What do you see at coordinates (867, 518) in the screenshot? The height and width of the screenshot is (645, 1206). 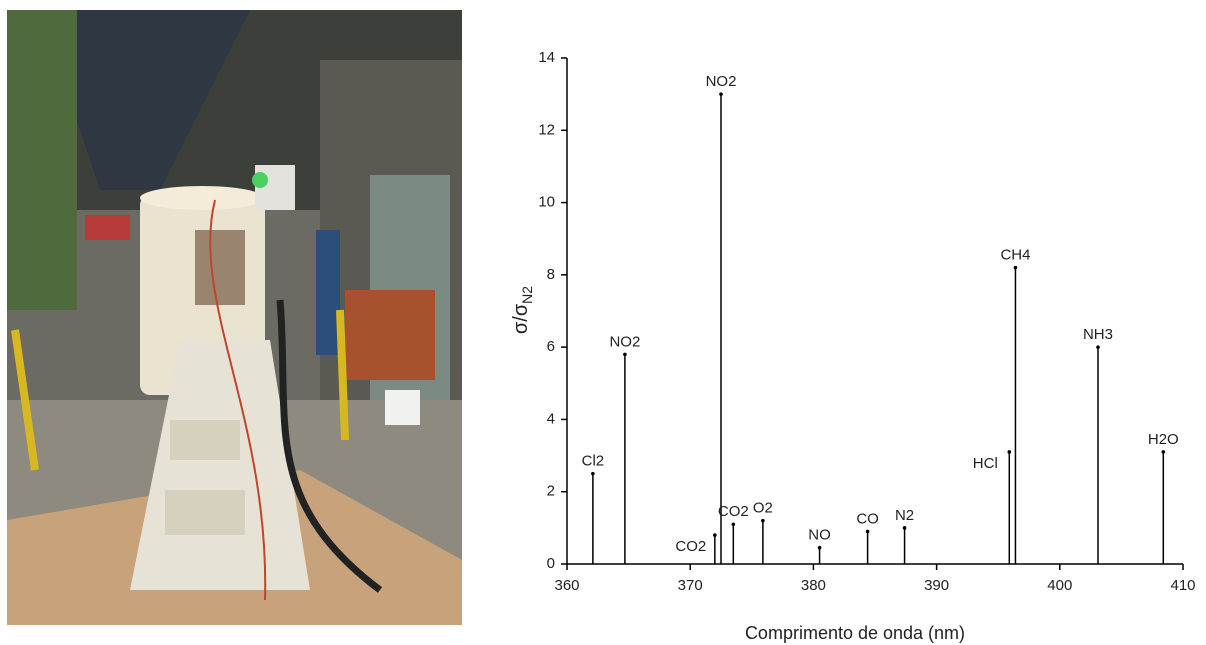 I see `peak-label: CO` at bounding box center [867, 518].